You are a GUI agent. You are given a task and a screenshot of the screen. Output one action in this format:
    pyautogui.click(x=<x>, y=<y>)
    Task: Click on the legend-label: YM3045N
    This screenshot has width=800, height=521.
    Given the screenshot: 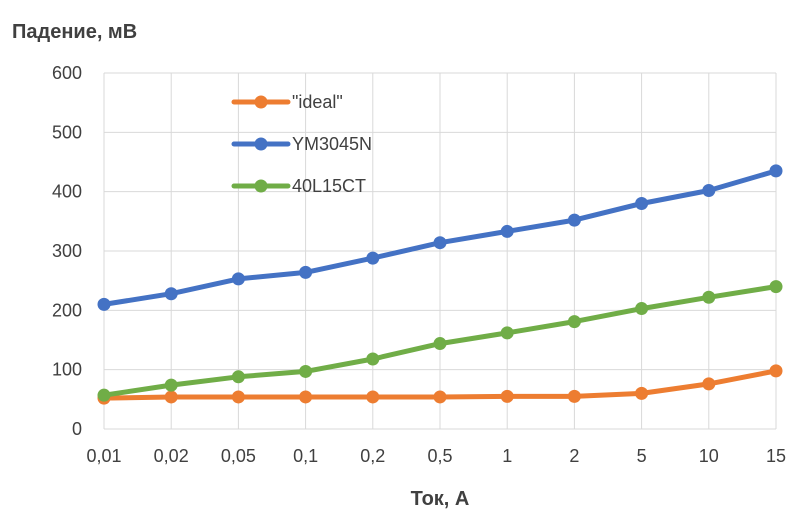 What is the action you would take?
    pyautogui.click(x=332, y=144)
    